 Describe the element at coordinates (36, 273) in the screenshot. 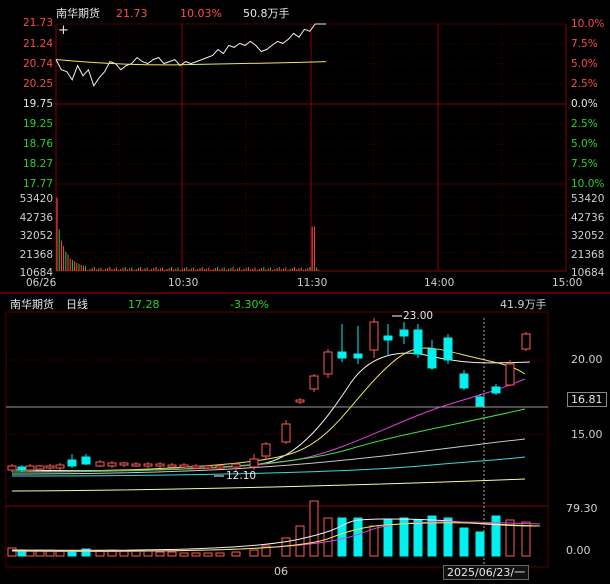

I see `volume-tick-label: 10684` at that location.